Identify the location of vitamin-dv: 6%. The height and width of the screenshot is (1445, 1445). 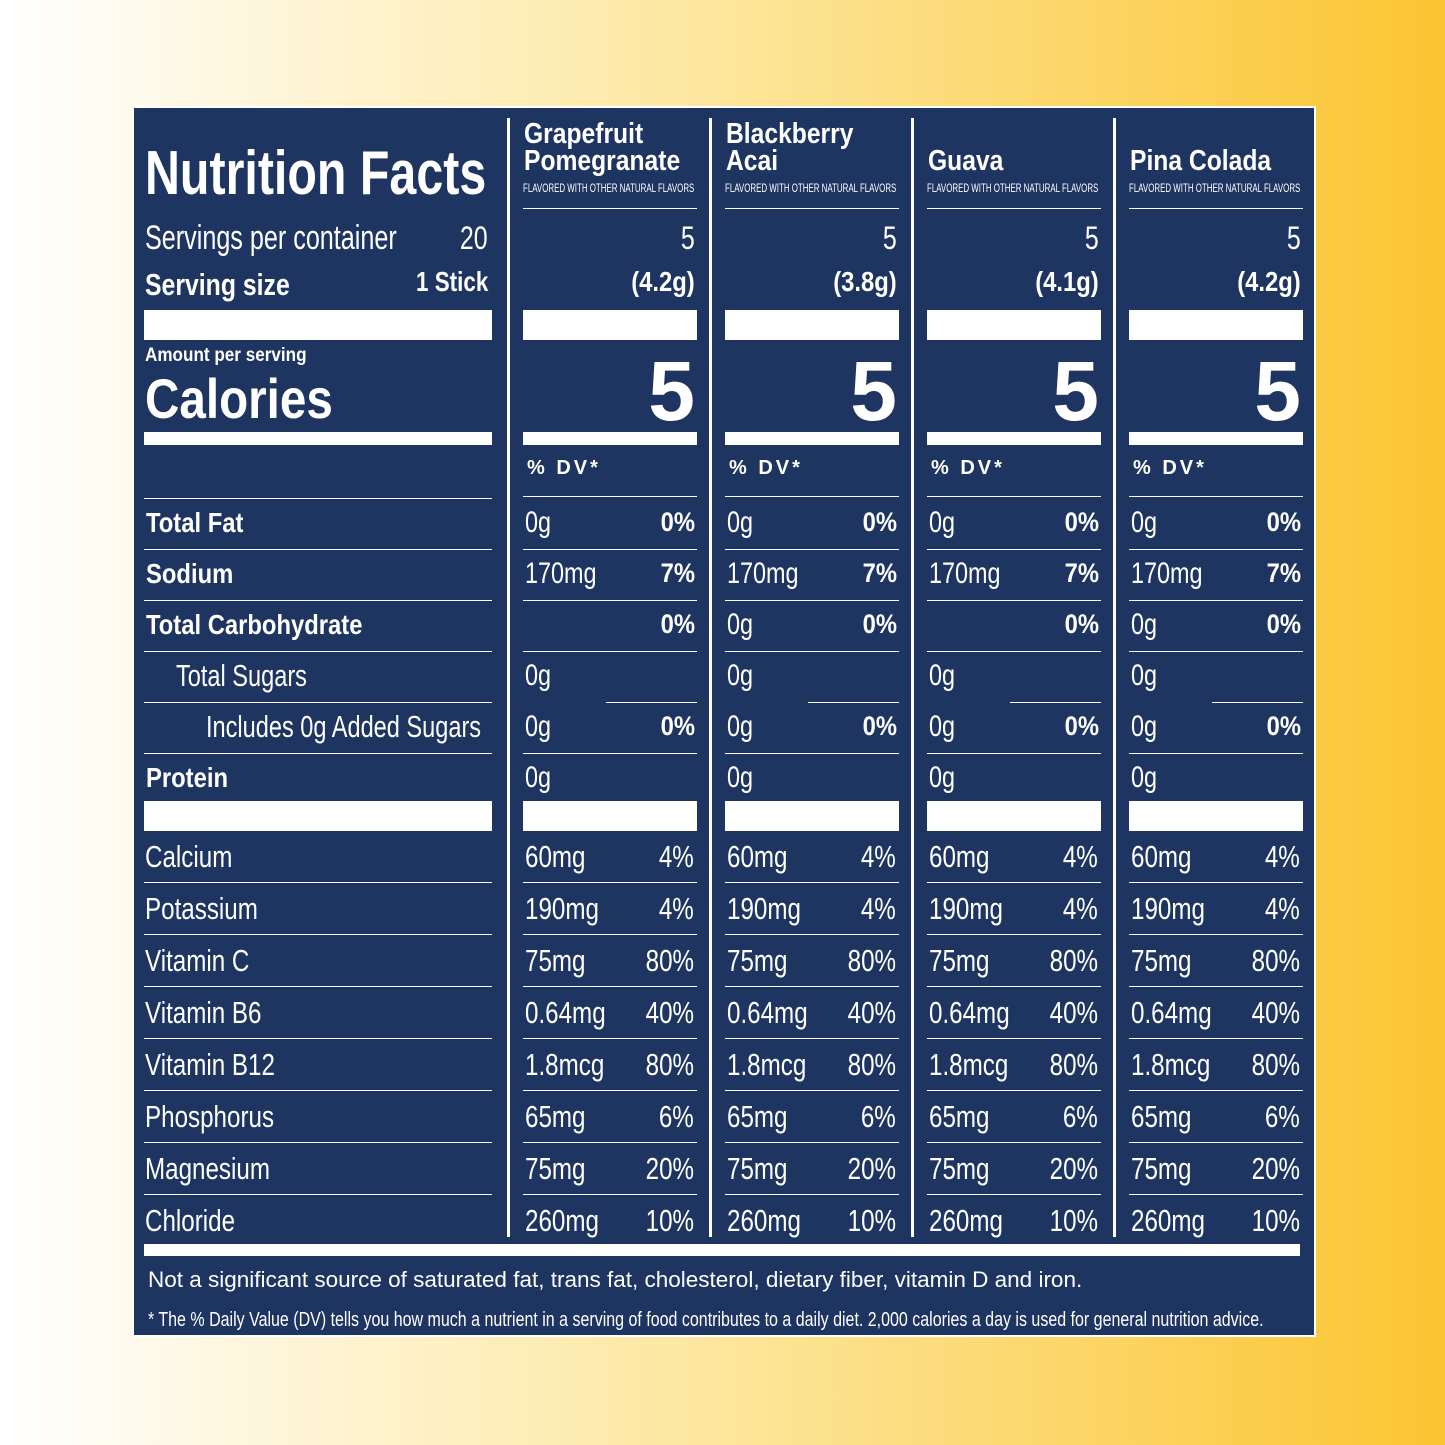
(676, 1116).